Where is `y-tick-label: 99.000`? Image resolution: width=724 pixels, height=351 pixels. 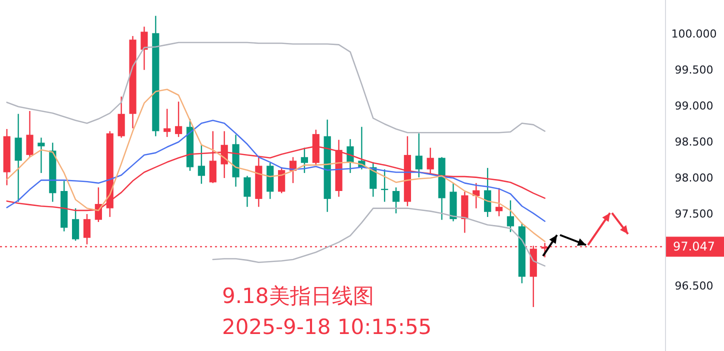 y-tick-label: 99.000 is located at coordinates (694, 105).